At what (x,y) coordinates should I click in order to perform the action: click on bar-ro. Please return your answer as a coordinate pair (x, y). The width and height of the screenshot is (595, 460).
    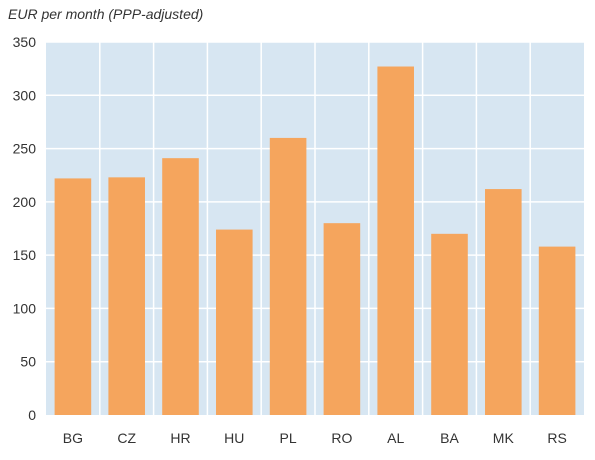
    Looking at the image, I should click on (342, 319).